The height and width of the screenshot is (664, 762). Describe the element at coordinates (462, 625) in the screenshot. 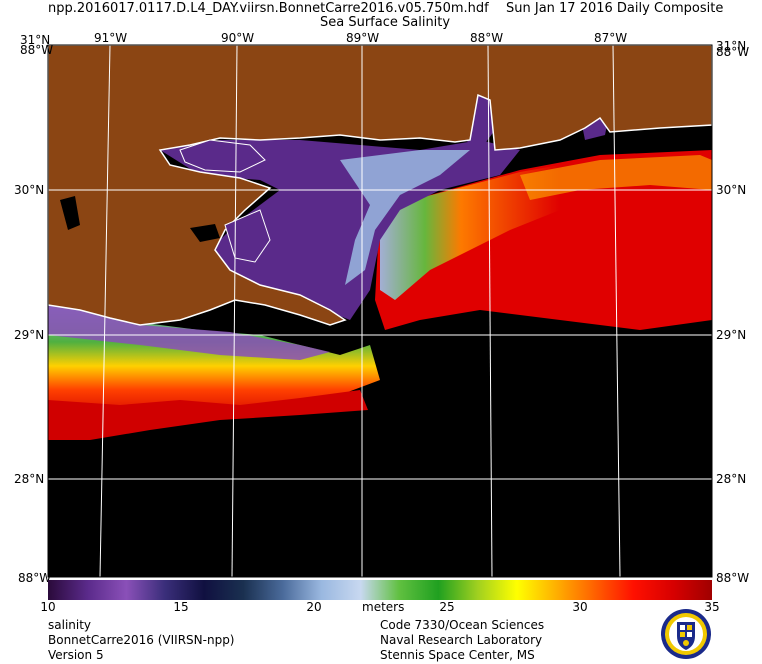

I see `footer-code: Code 7330/Ocean Sciences` at that location.